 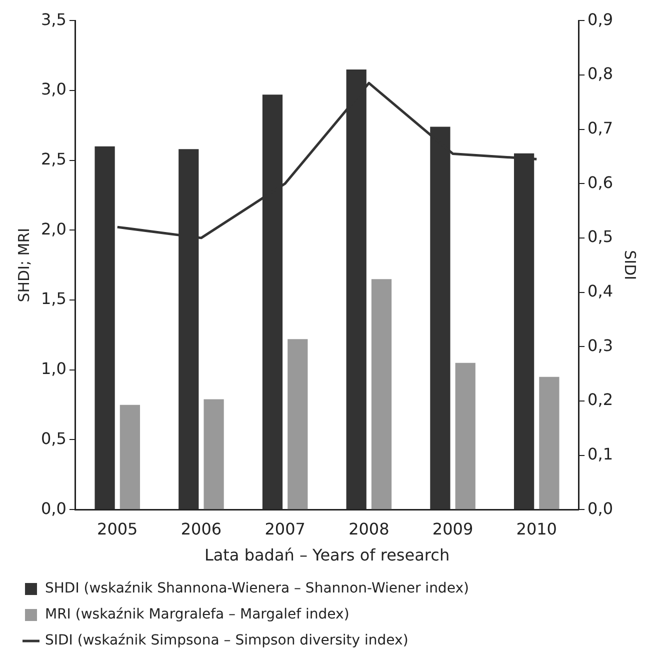 What do you see at coordinates (53, 298) in the screenshot?
I see `y-tick-label: 1,5` at bounding box center [53, 298].